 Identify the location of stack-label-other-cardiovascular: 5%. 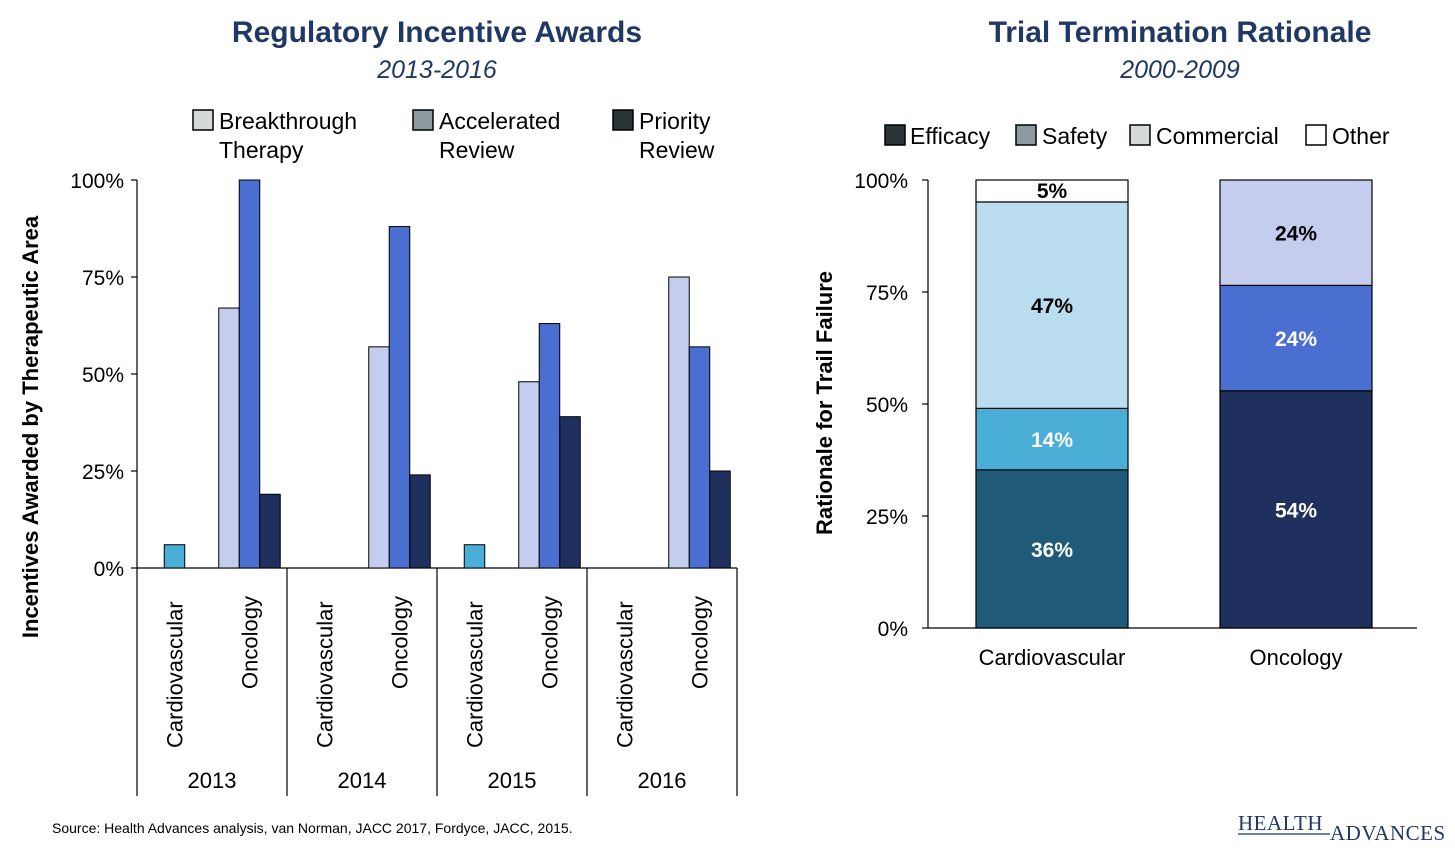
(1052, 191).